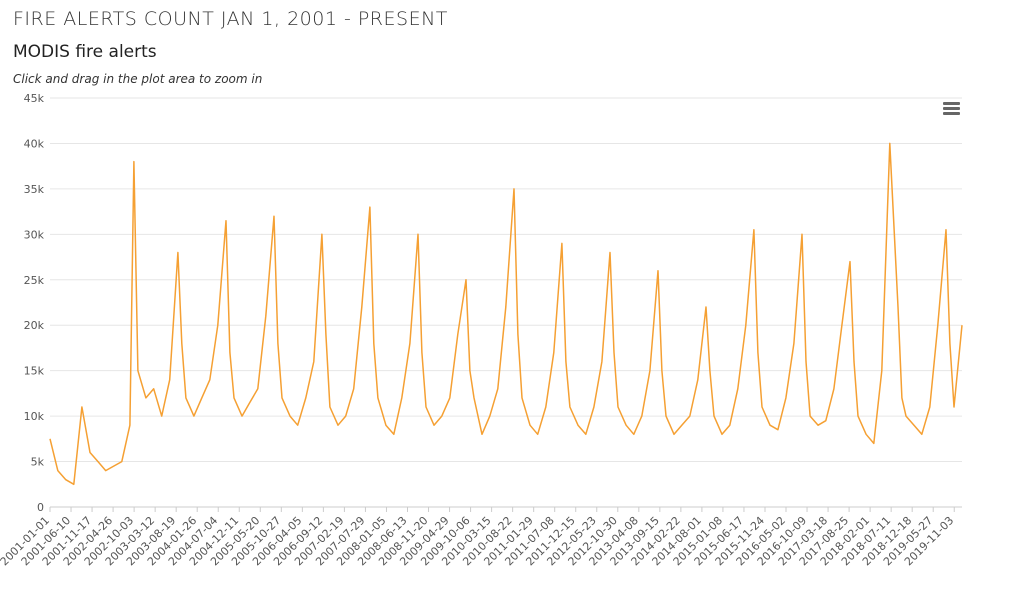 The image size is (1013, 608). Describe the element at coordinates (34, 143) in the screenshot. I see `y-tick-label: 40k` at that location.